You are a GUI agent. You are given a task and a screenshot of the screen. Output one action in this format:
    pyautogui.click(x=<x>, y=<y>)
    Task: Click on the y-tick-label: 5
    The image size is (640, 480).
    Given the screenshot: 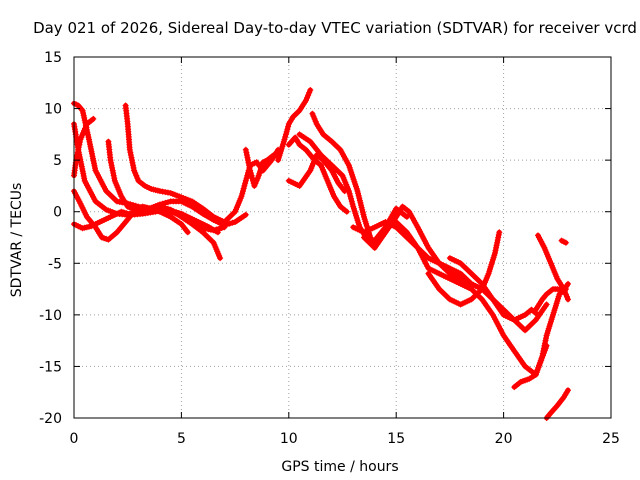 What is the action you would take?
    pyautogui.click(x=57, y=161)
    